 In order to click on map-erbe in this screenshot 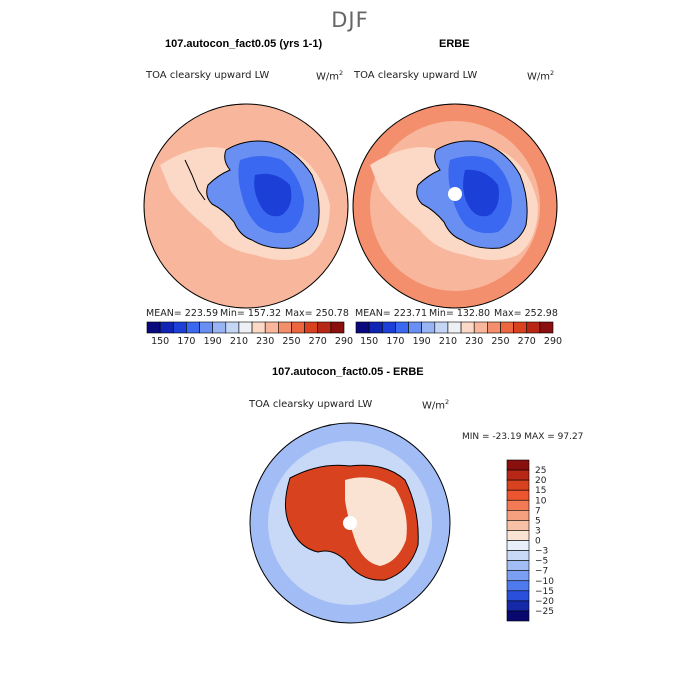, I will do `click(455, 206)`.